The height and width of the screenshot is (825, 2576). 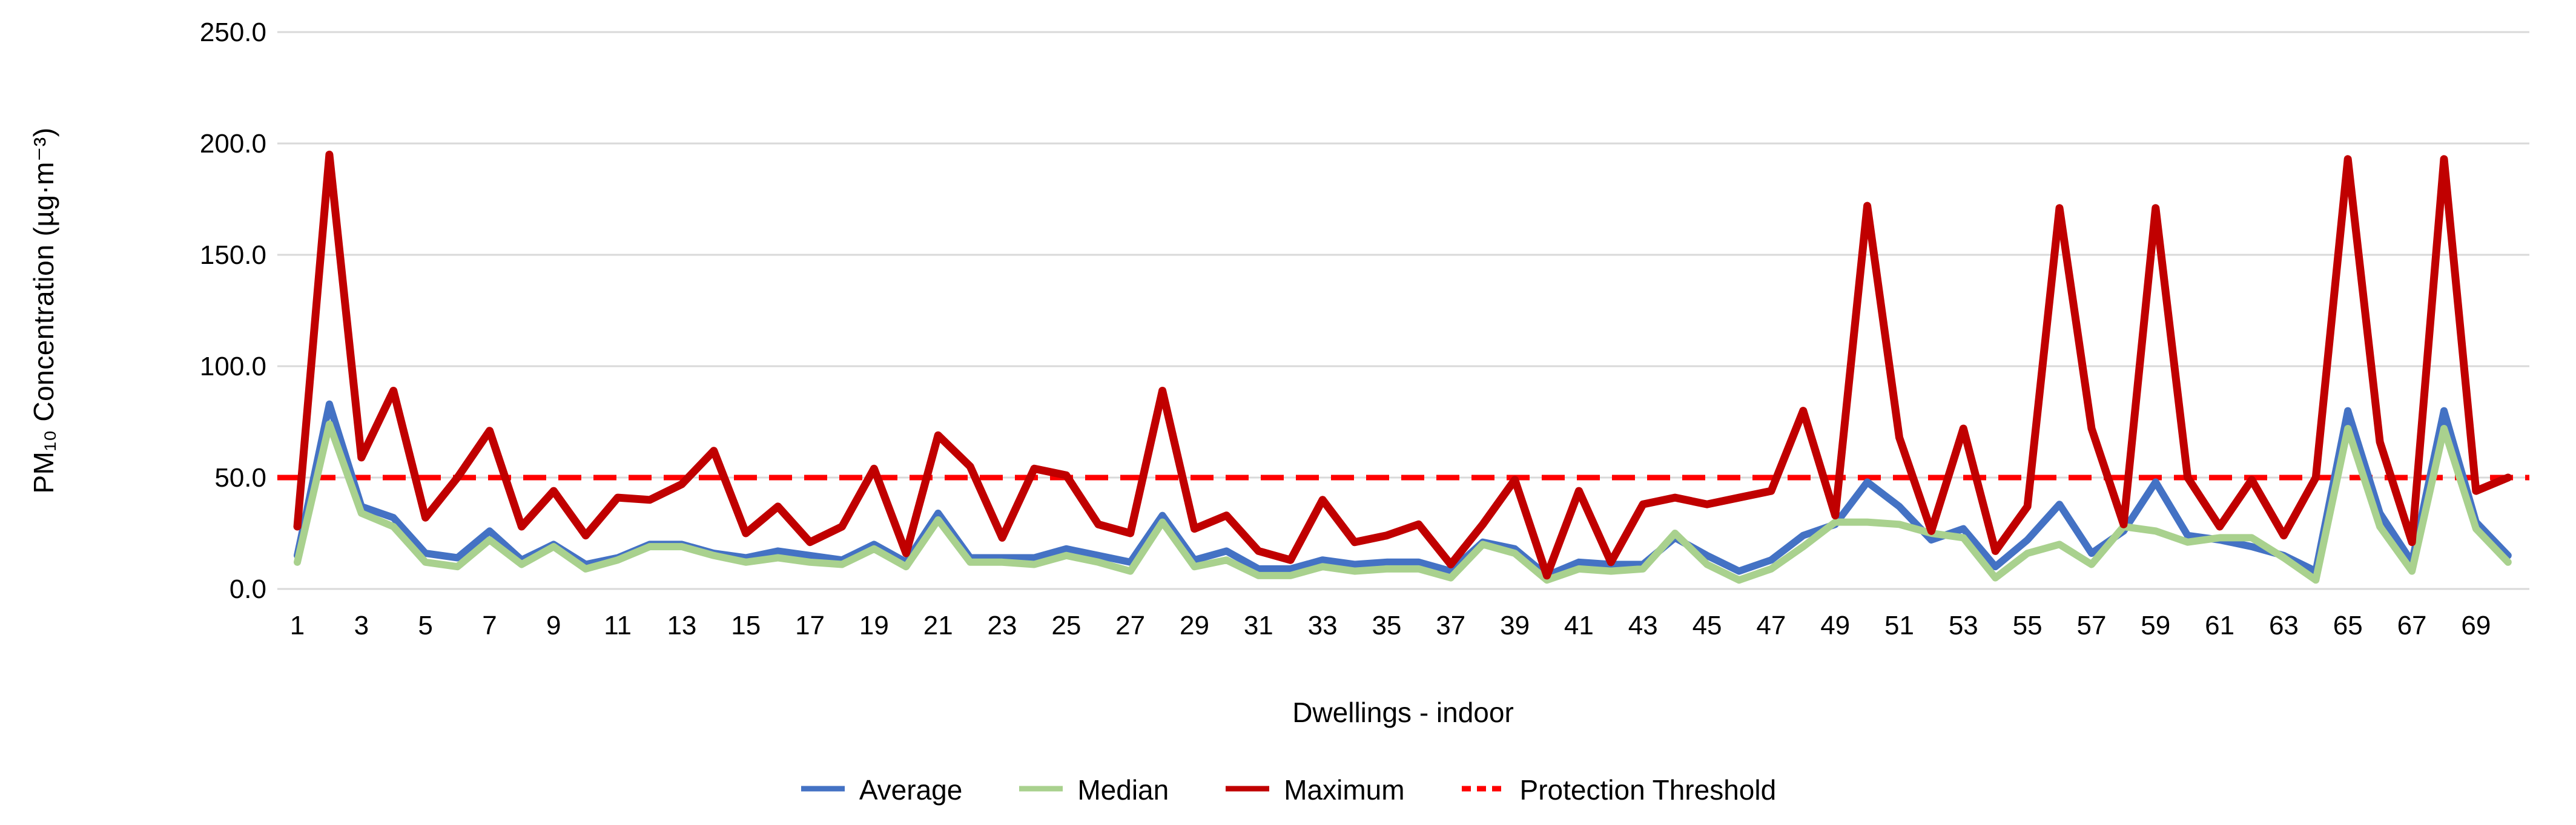 What do you see at coordinates (2412, 625) in the screenshot?
I see `x-tick-label-67: 67` at bounding box center [2412, 625].